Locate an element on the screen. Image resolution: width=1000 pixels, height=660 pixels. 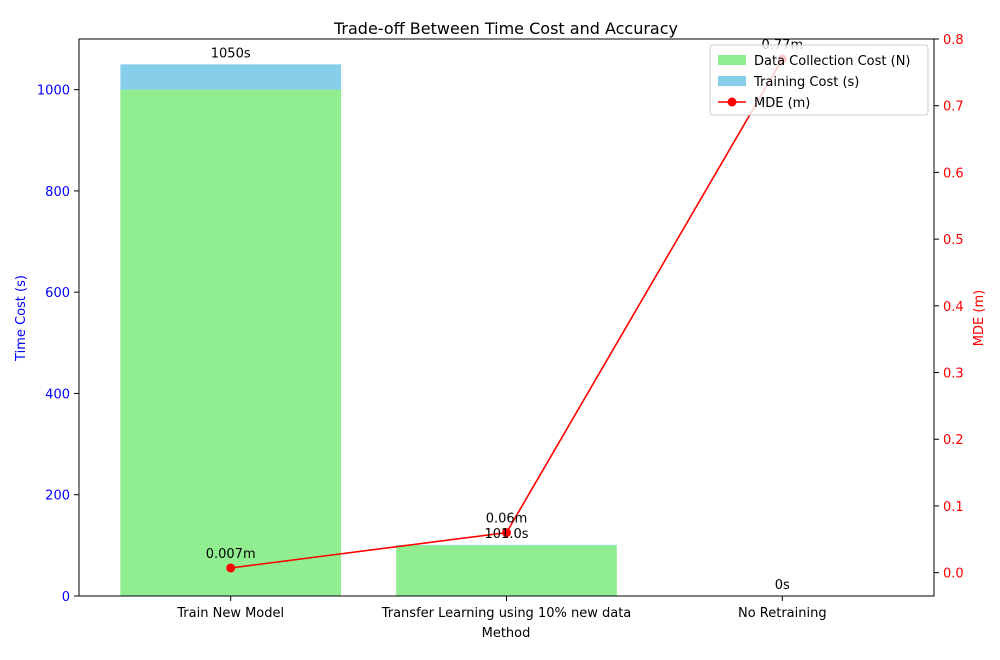
left-axis: 0 200 400 600 800 1000 is located at coordinates (58, 344).